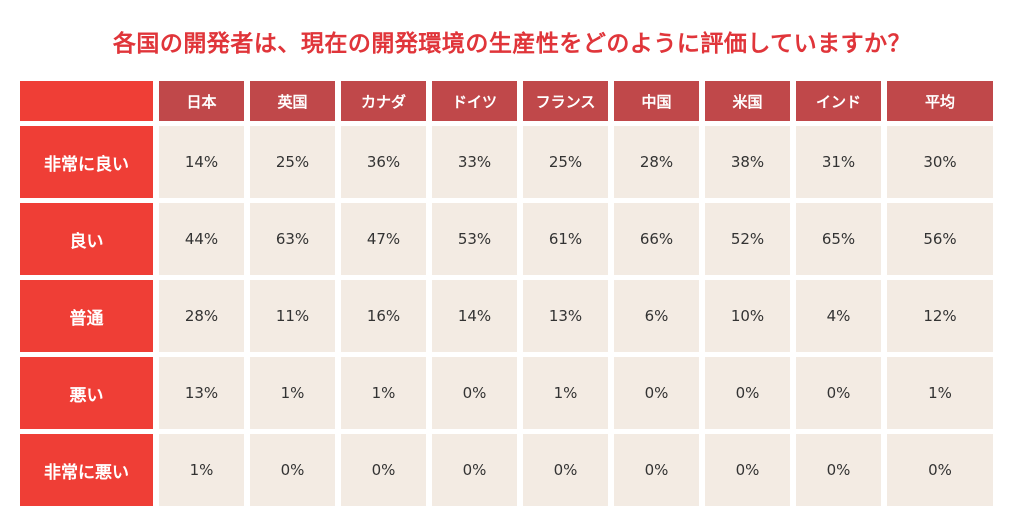  I want to click on table-cell: 31%, so click(838, 162).